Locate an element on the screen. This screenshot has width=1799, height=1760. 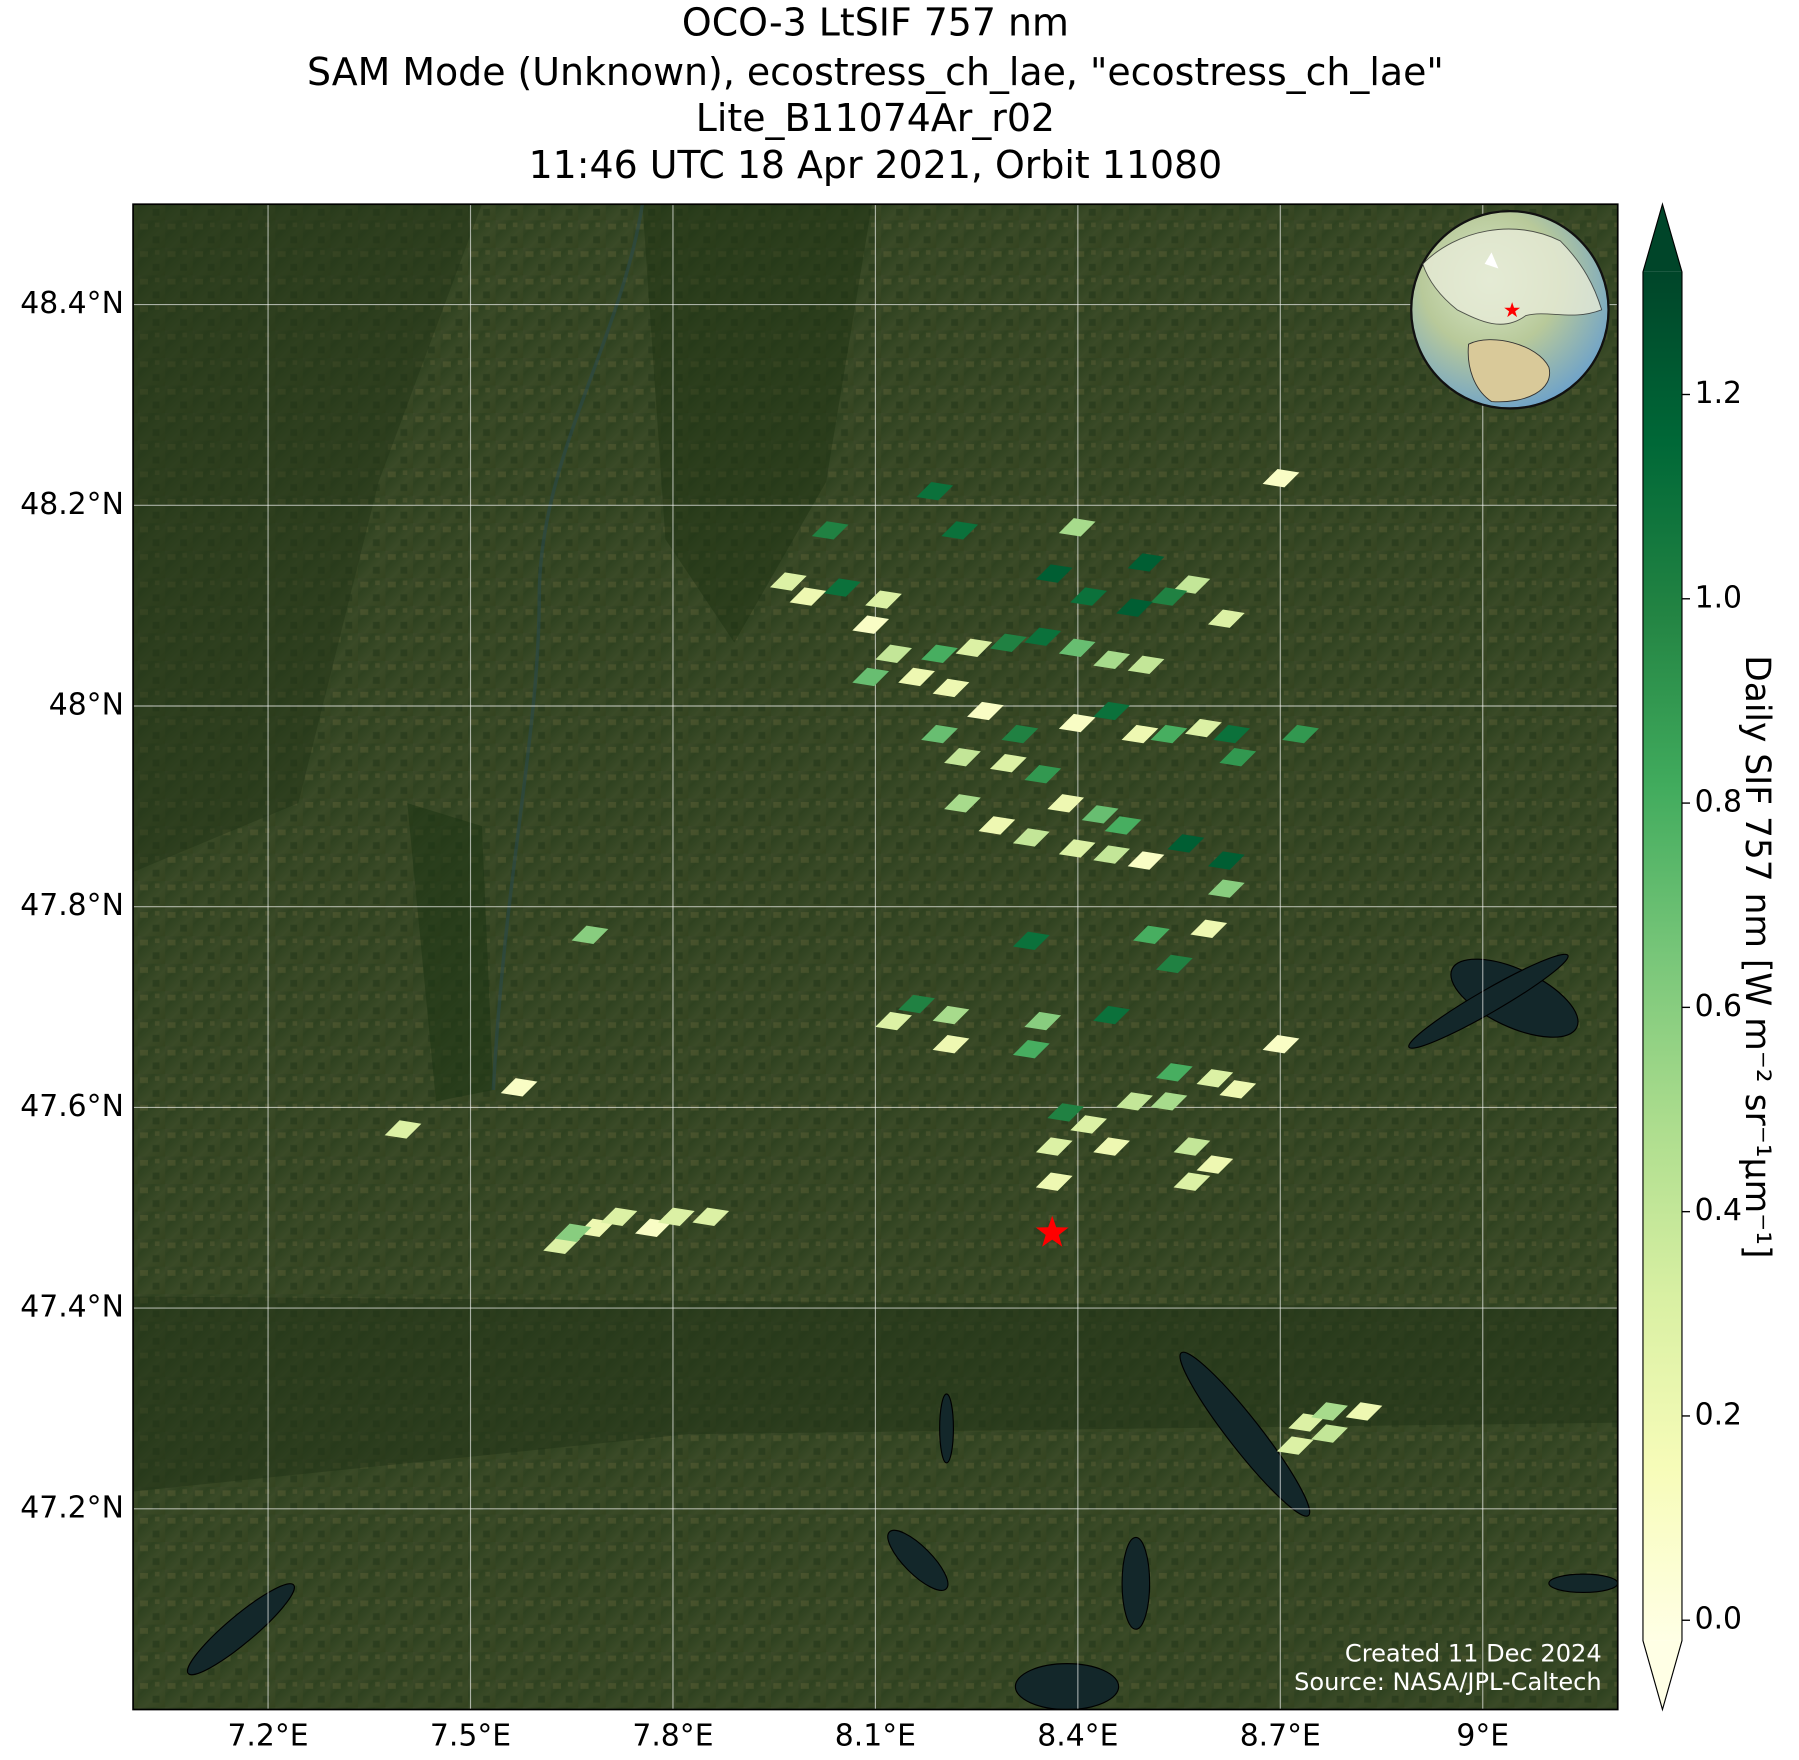
colorbar-scale is located at coordinates (1662, 956).